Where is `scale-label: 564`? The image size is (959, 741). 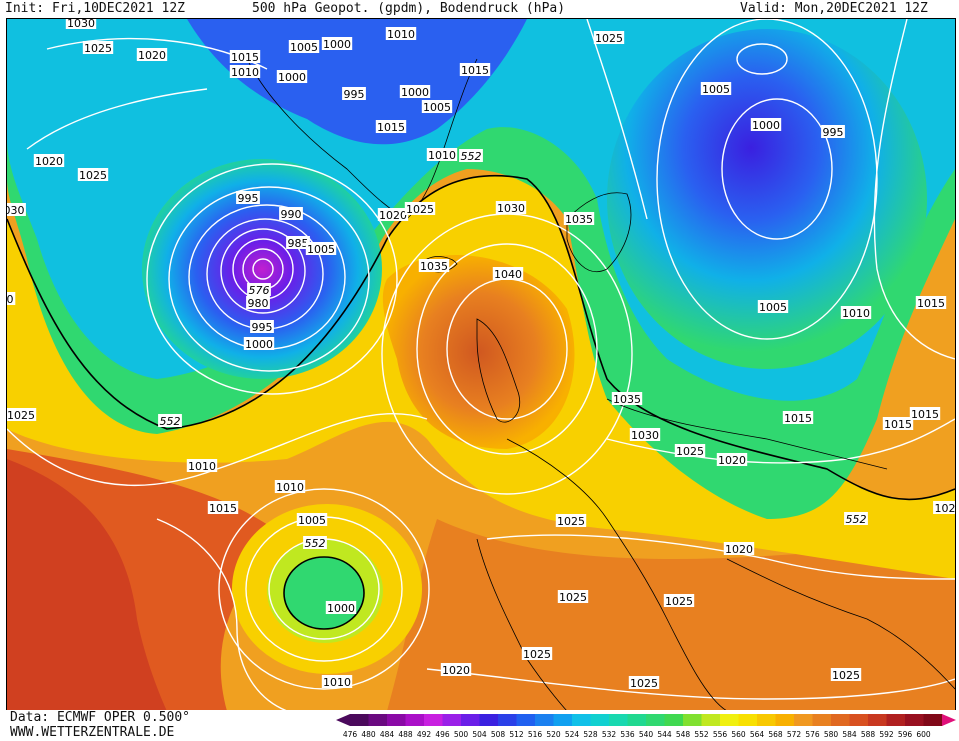 scale-label: 564 is located at coordinates (757, 734).